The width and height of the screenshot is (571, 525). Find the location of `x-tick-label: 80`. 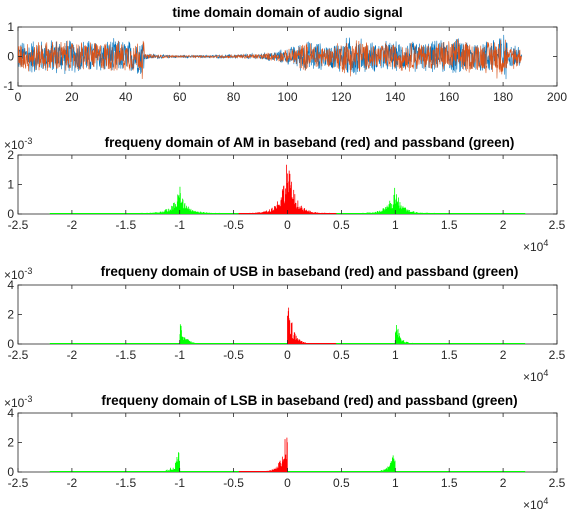

x-tick-label: 80 is located at coordinates (234, 97).